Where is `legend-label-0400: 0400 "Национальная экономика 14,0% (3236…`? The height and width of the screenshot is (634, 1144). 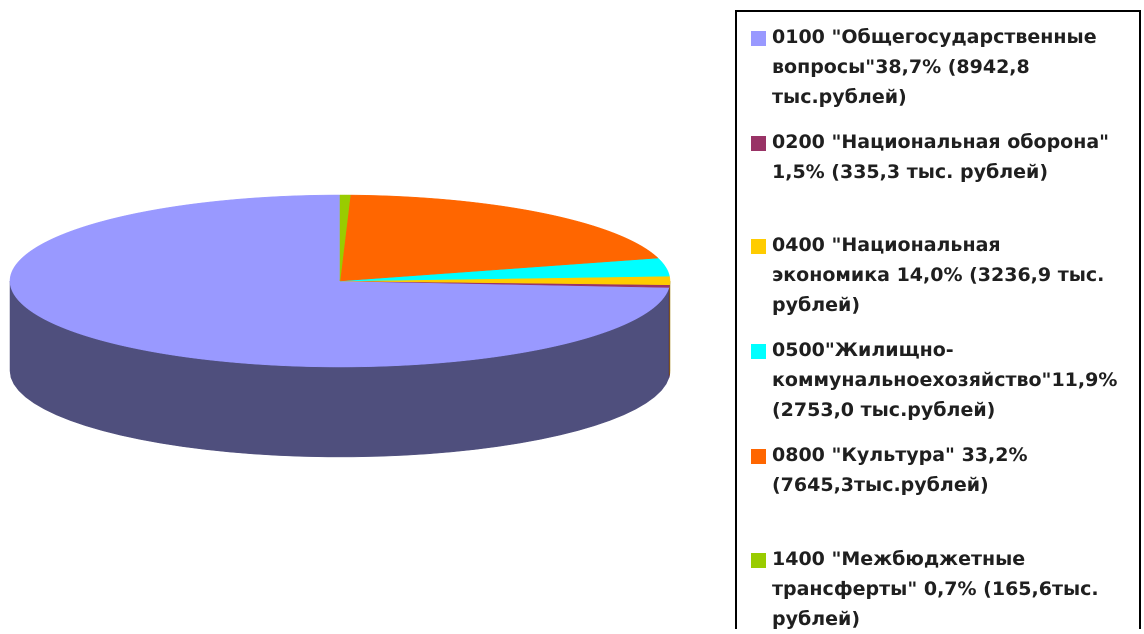
legend-label-0400: 0400 "Национальная экономика 14,0% (3236… is located at coordinates (954, 275).